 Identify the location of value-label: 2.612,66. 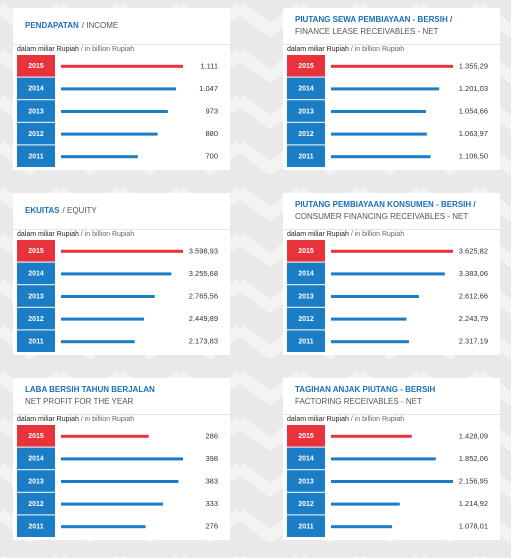
(473, 295).